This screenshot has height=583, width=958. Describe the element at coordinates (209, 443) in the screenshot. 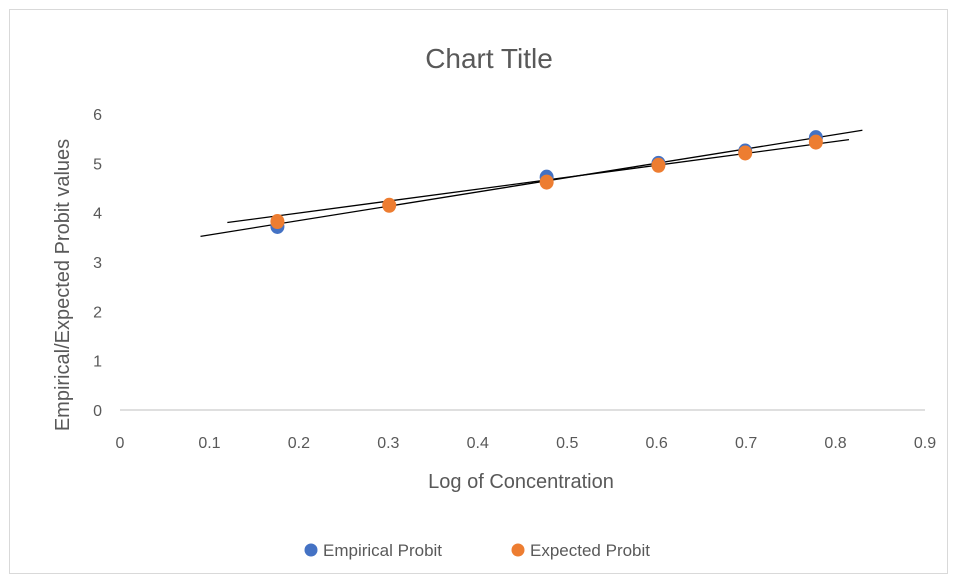

I see `x-tick-label: 0.1` at that location.